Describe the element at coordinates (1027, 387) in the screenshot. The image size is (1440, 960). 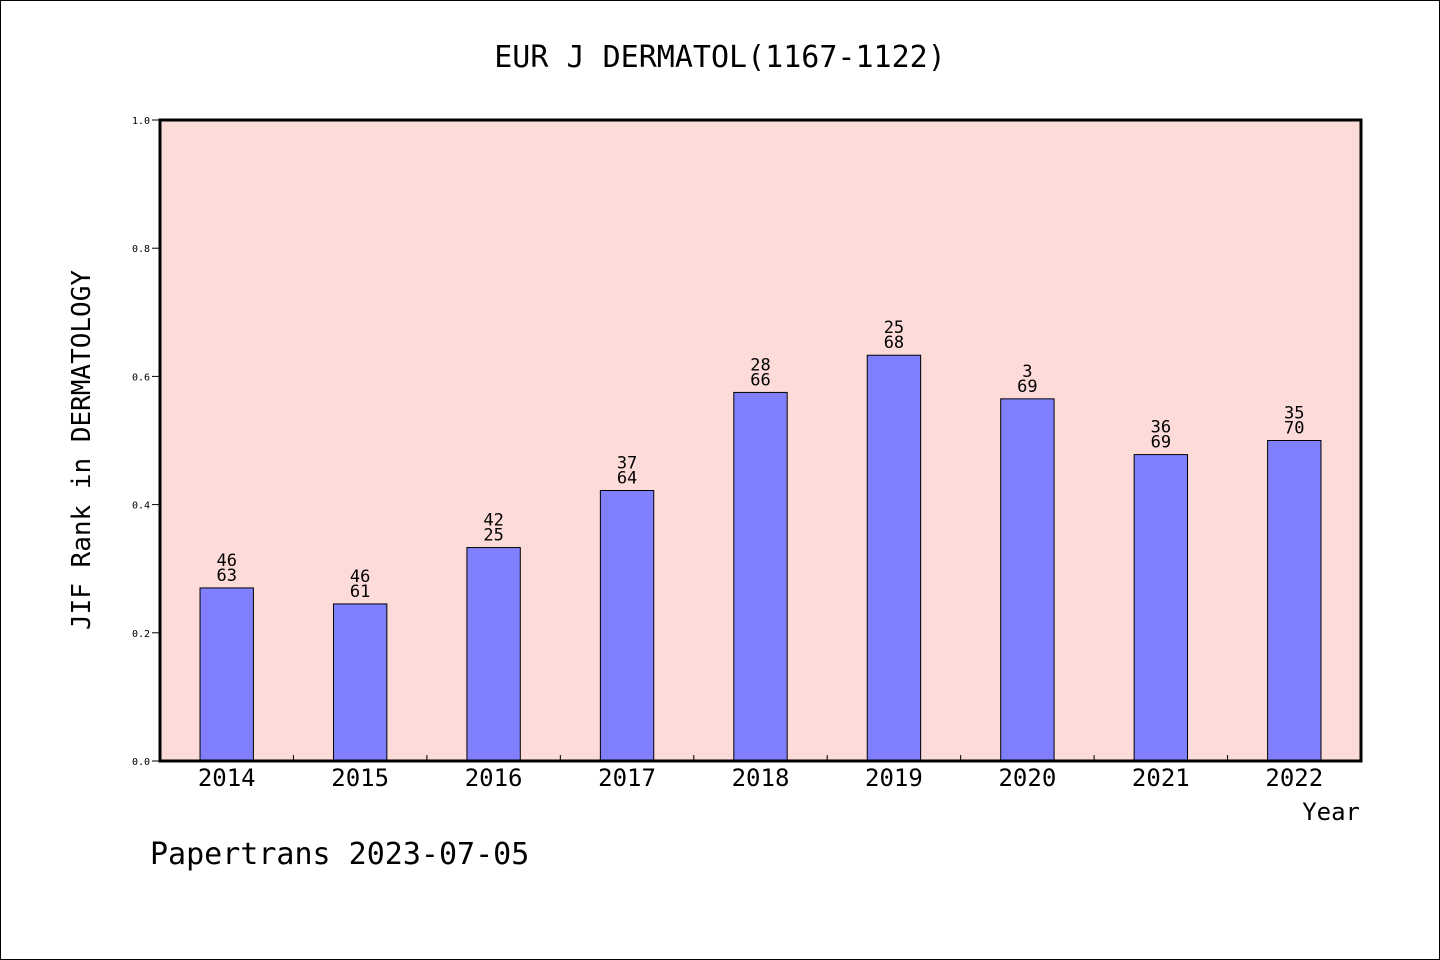
I see `bar-label-bottom-2020: 69` at that location.